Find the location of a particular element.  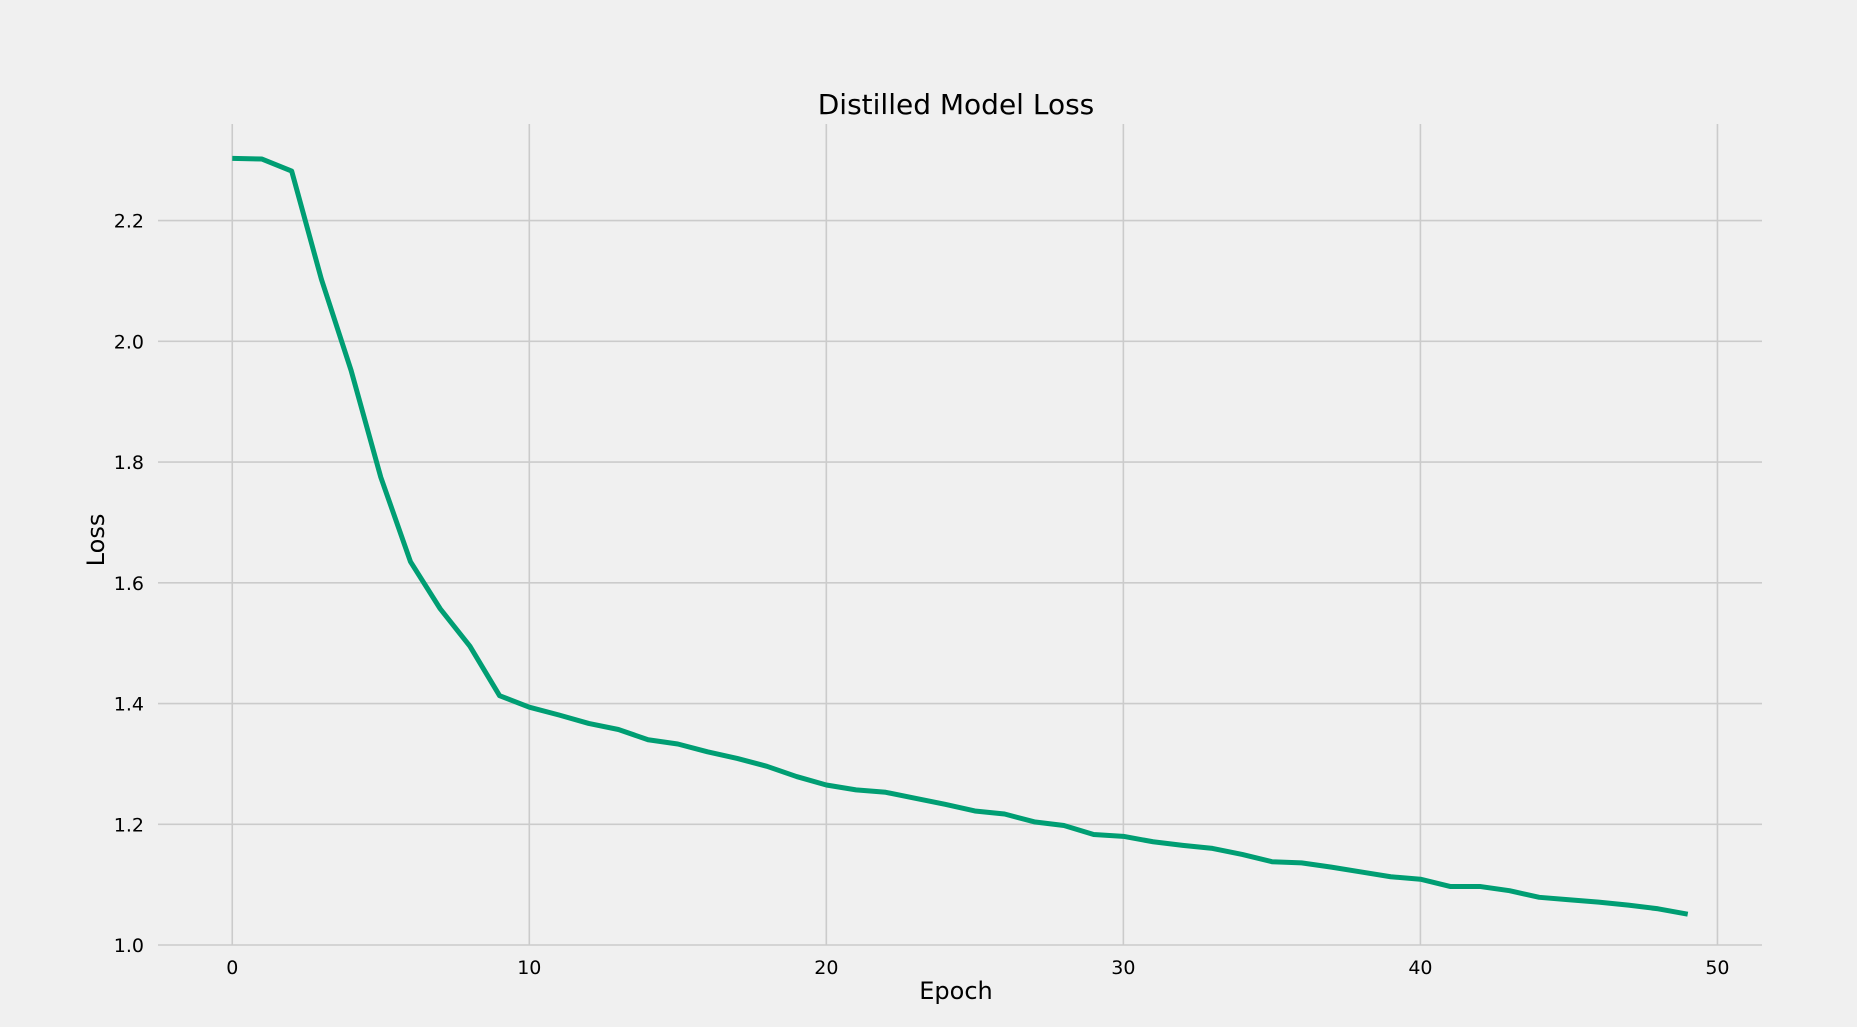

y-tick-label: 1.6 is located at coordinates (129, 584).